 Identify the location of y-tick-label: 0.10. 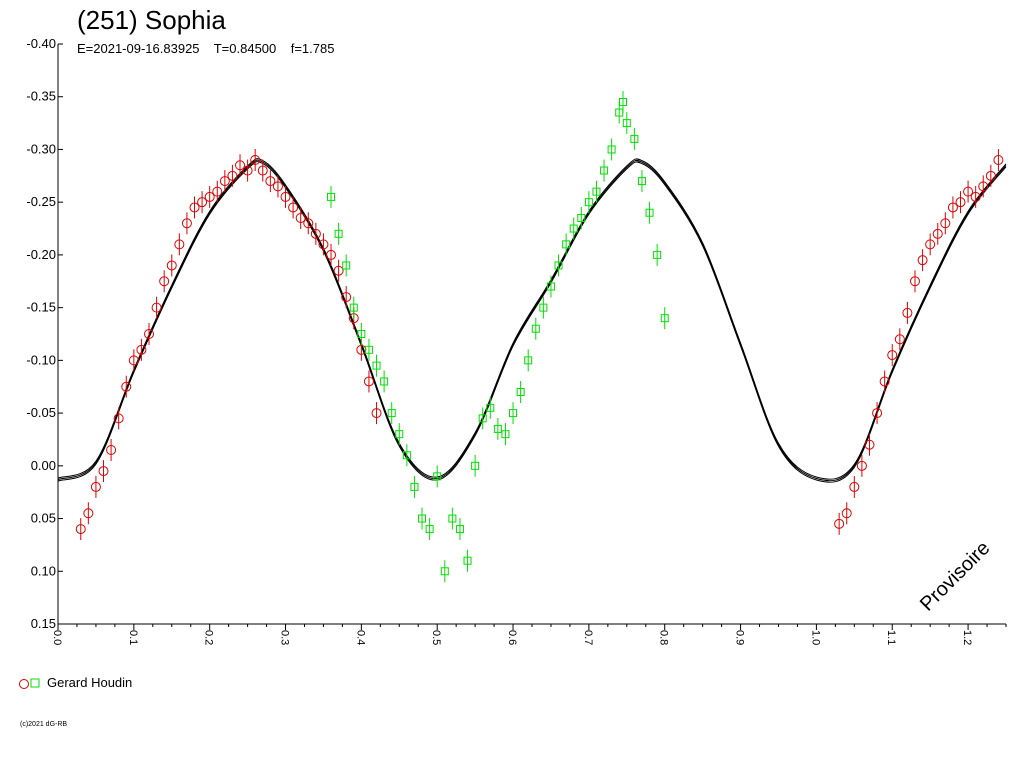
(43, 570).